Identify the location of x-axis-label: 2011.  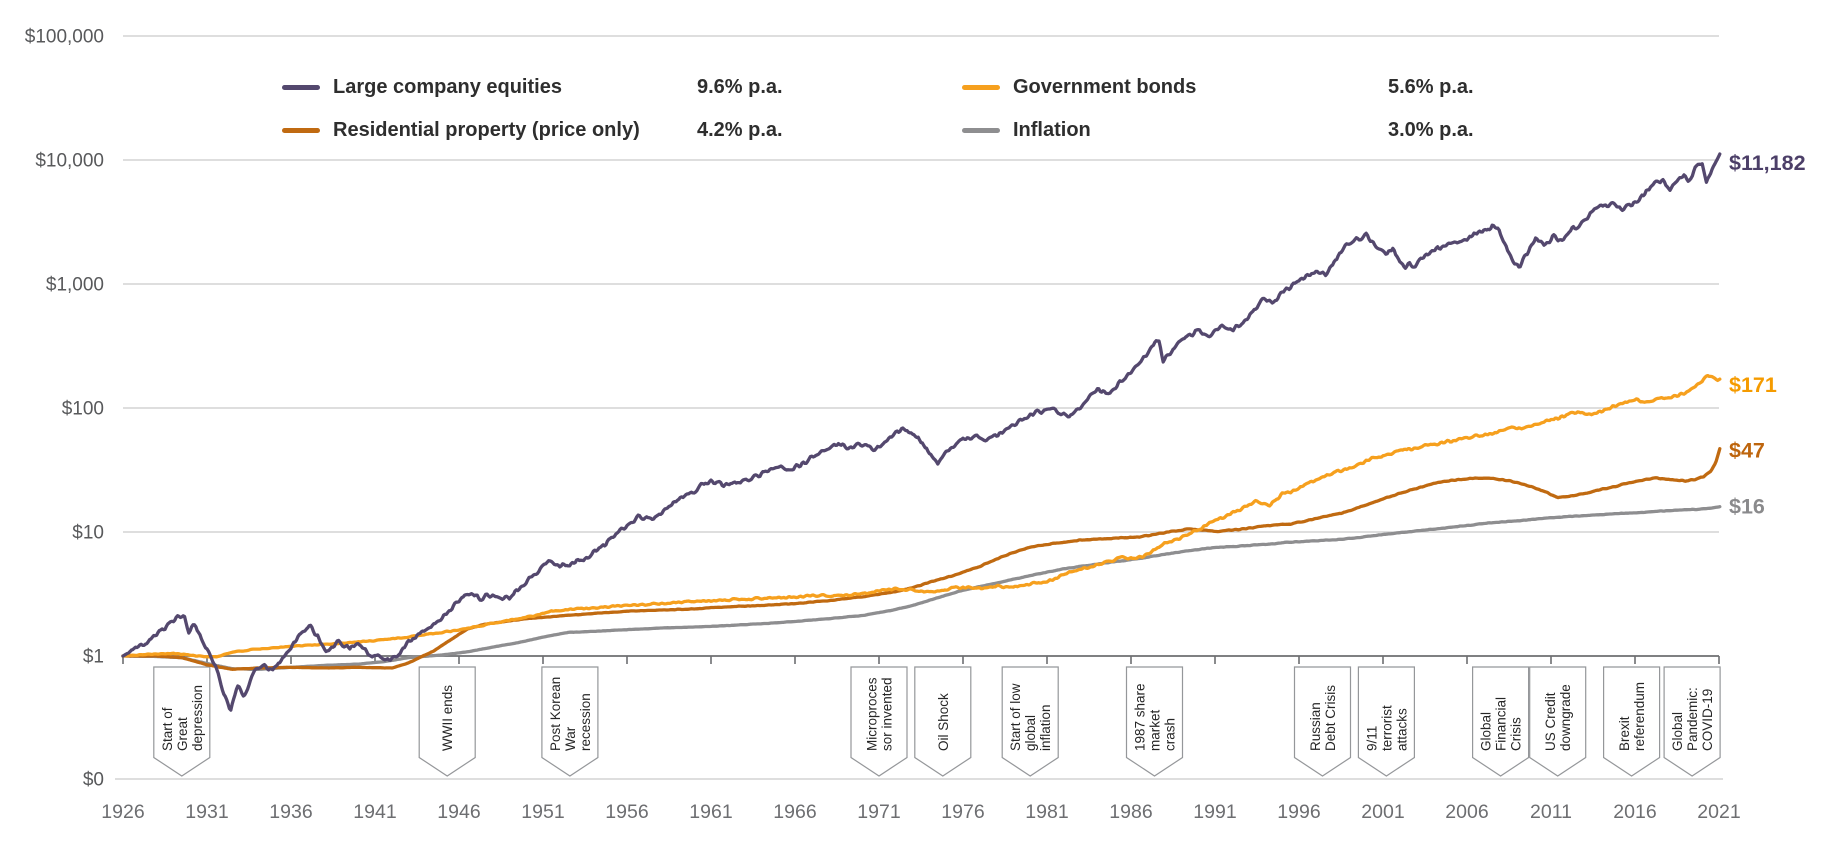
(1551, 812).